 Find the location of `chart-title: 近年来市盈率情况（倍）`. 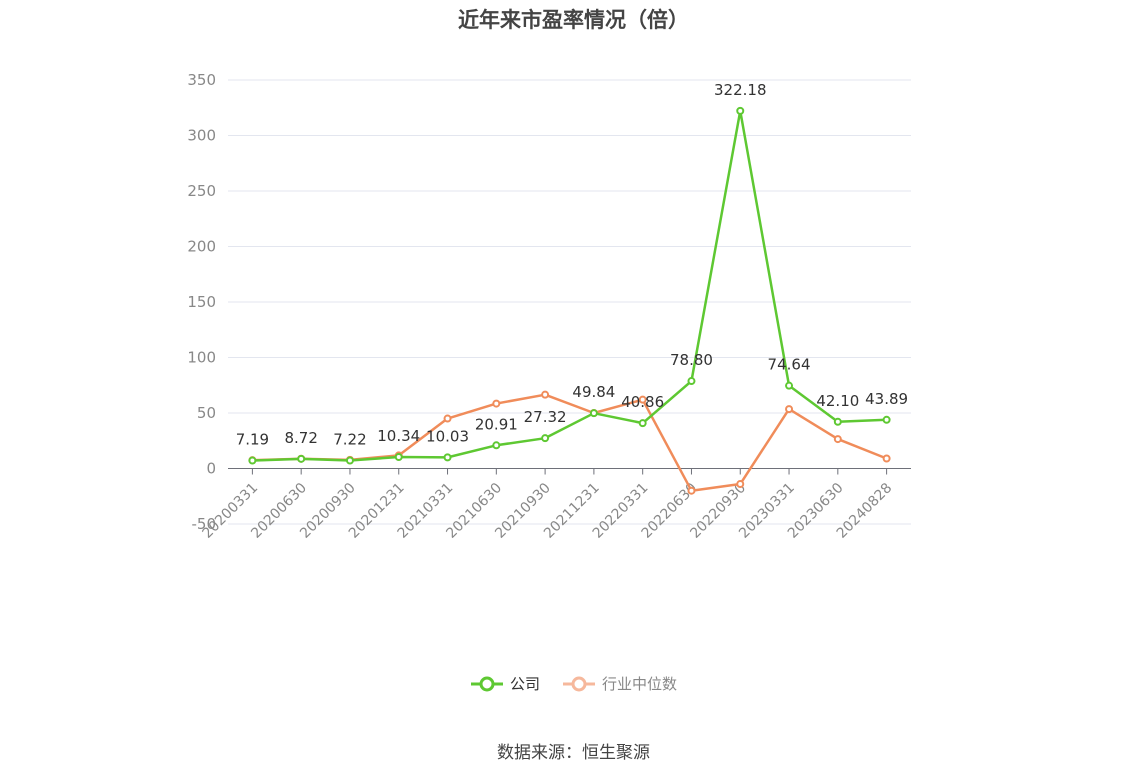

chart-title: 近年来市盈率情况（倍） is located at coordinates (573, 20).